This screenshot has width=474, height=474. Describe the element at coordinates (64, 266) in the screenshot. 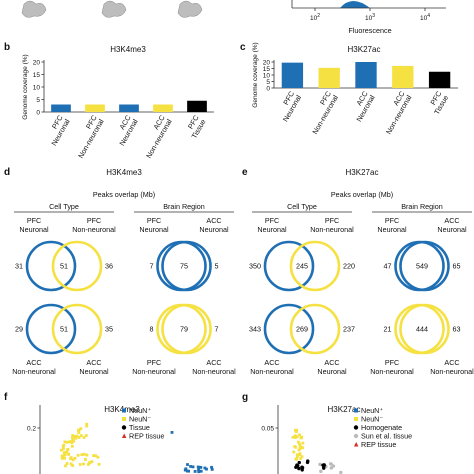

I see `venn-overlap-value: 51` at that location.